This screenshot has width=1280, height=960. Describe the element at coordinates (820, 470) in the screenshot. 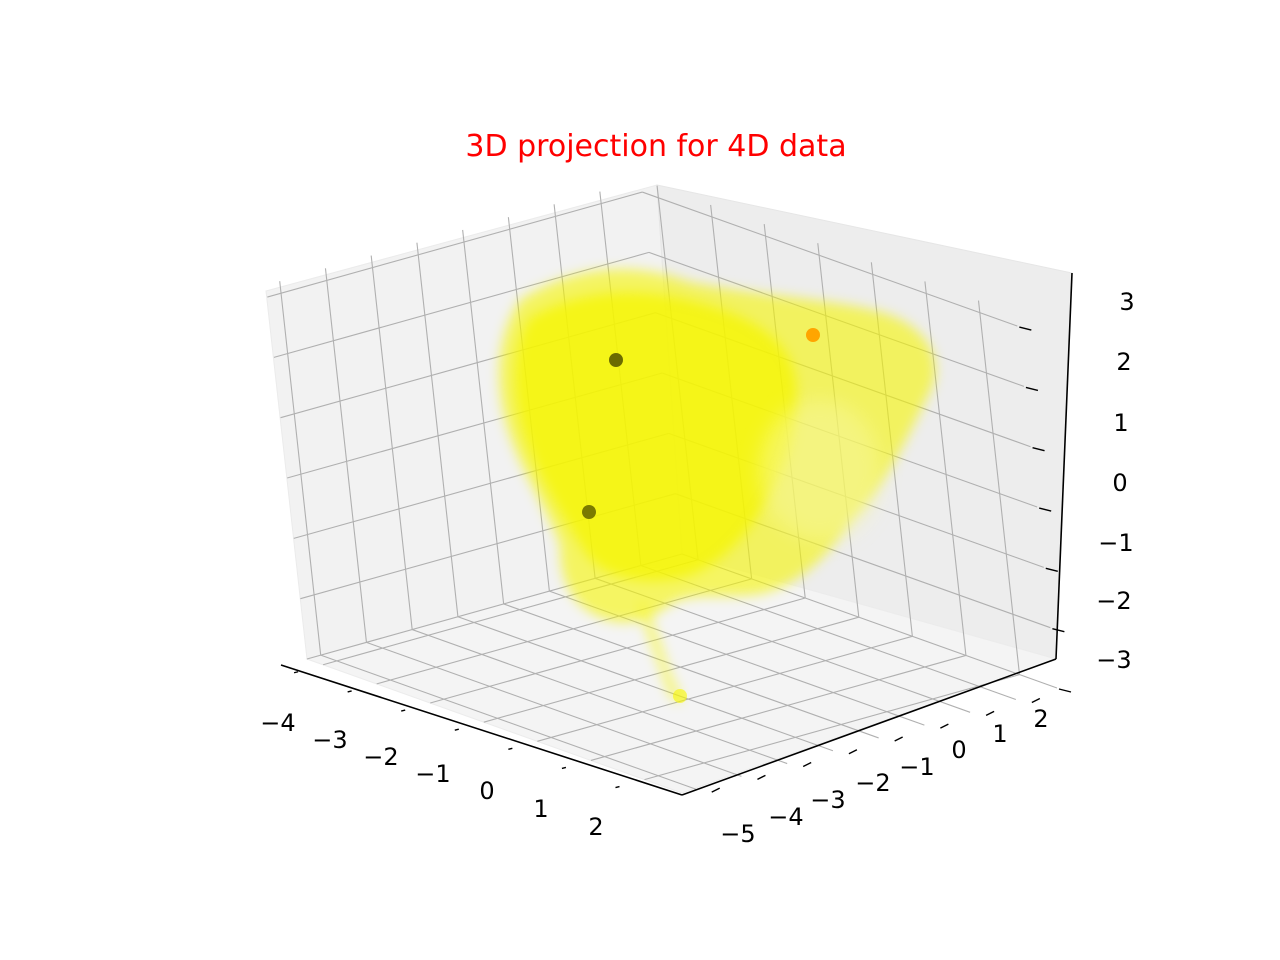

I see `cloud-haze` at that location.